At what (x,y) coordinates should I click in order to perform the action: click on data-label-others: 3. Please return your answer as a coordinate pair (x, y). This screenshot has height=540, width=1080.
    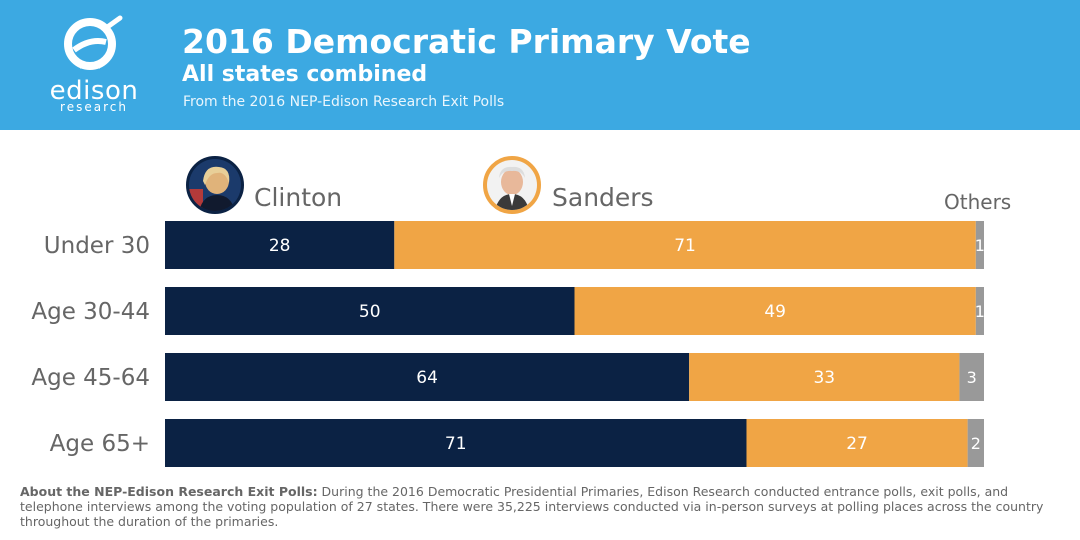
    Looking at the image, I should click on (972, 377).